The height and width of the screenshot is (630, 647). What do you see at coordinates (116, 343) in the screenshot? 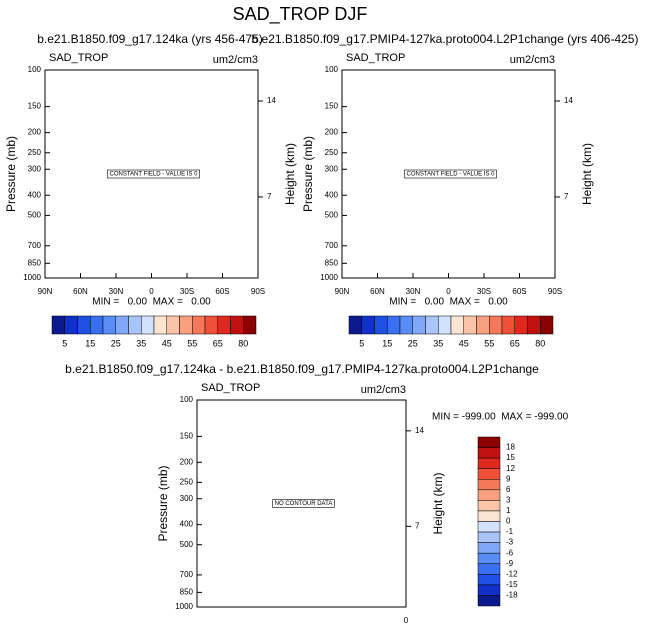
I see `colorbar-label: 25` at bounding box center [116, 343].